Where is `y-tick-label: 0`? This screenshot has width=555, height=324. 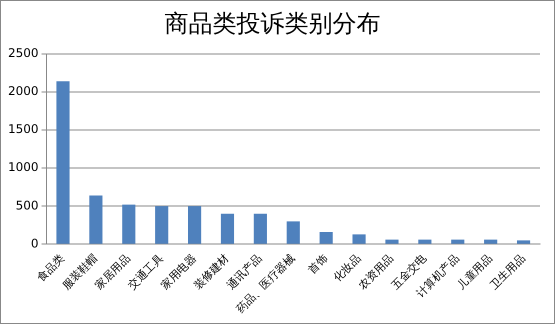 y-tick-label: 0 is located at coordinates (34, 243).